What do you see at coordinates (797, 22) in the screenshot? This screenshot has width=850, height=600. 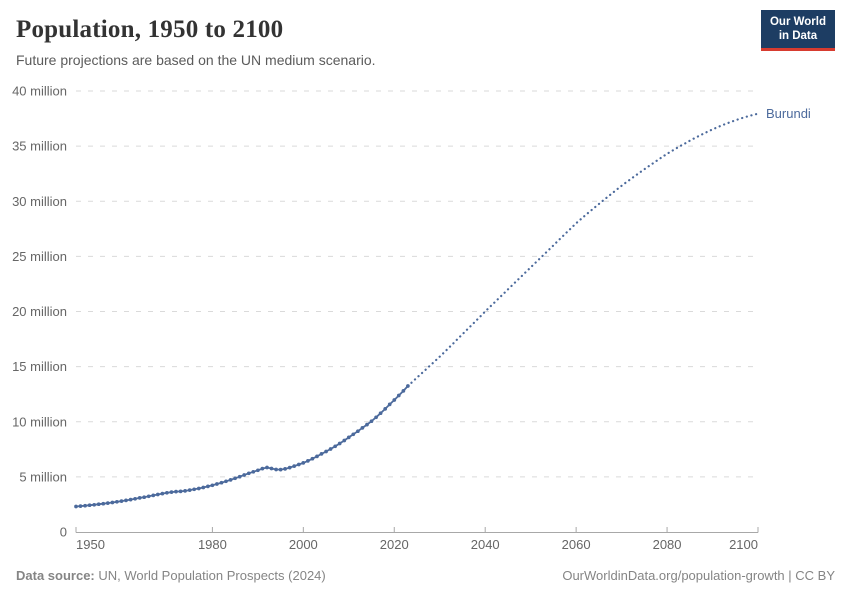 I see `owid-logo-line1: Our World` at bounding box center [797, 22].